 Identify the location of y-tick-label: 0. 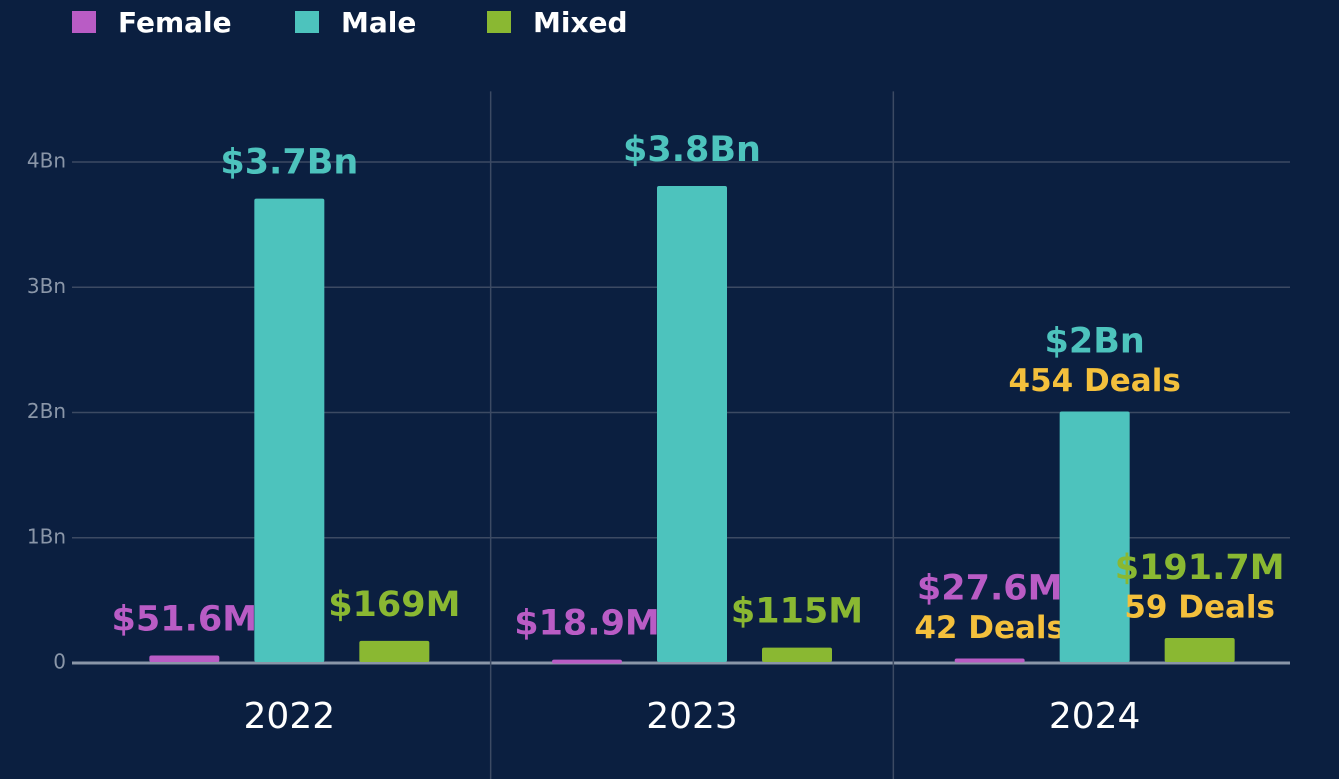
(59, 662).